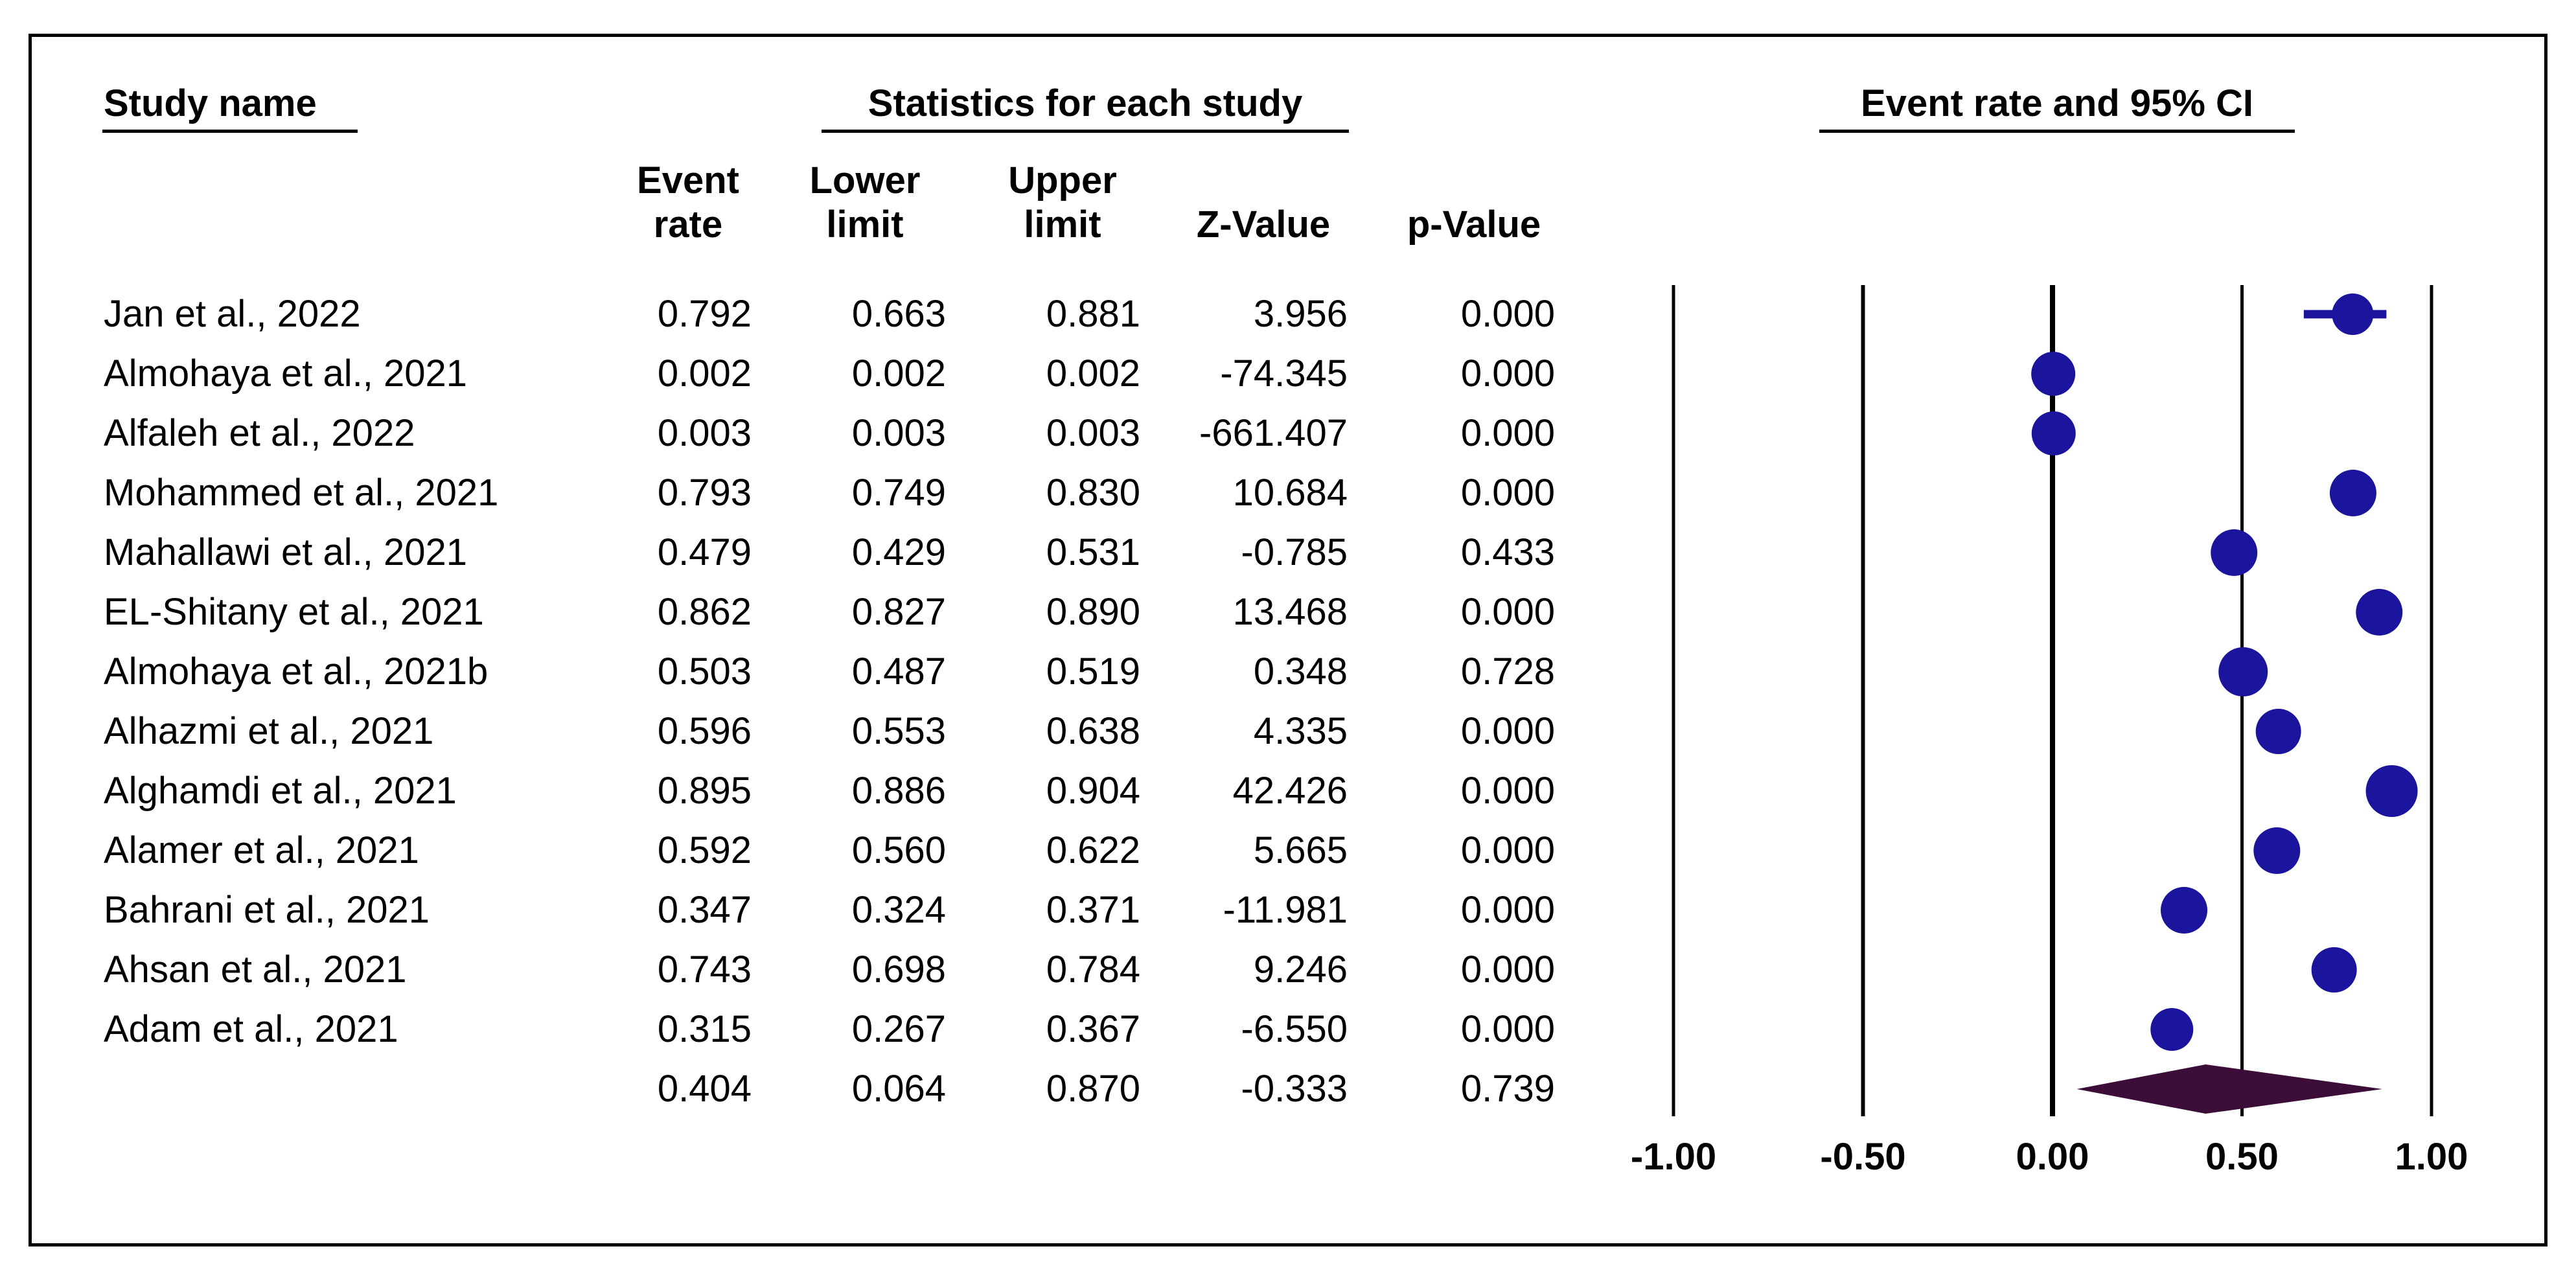 This screenshot has height=1275, width=2576. Describe the element at coordinates (1507, 671) in the screenshot. I see `p-value-cell: 0.728` at that location.